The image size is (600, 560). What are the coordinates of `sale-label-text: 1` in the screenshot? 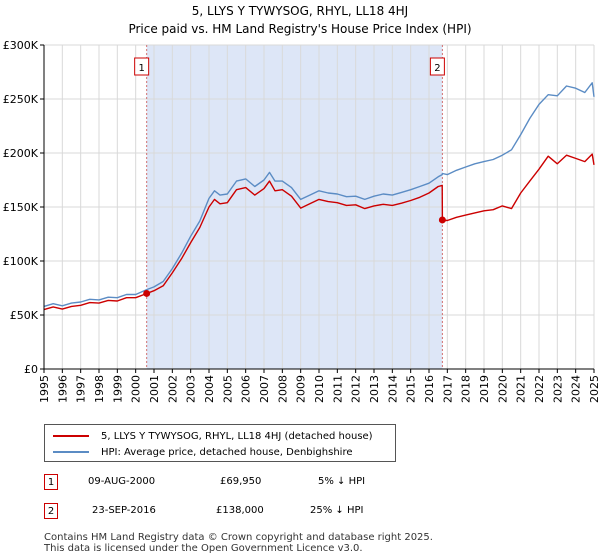 It's located at (141, 68).